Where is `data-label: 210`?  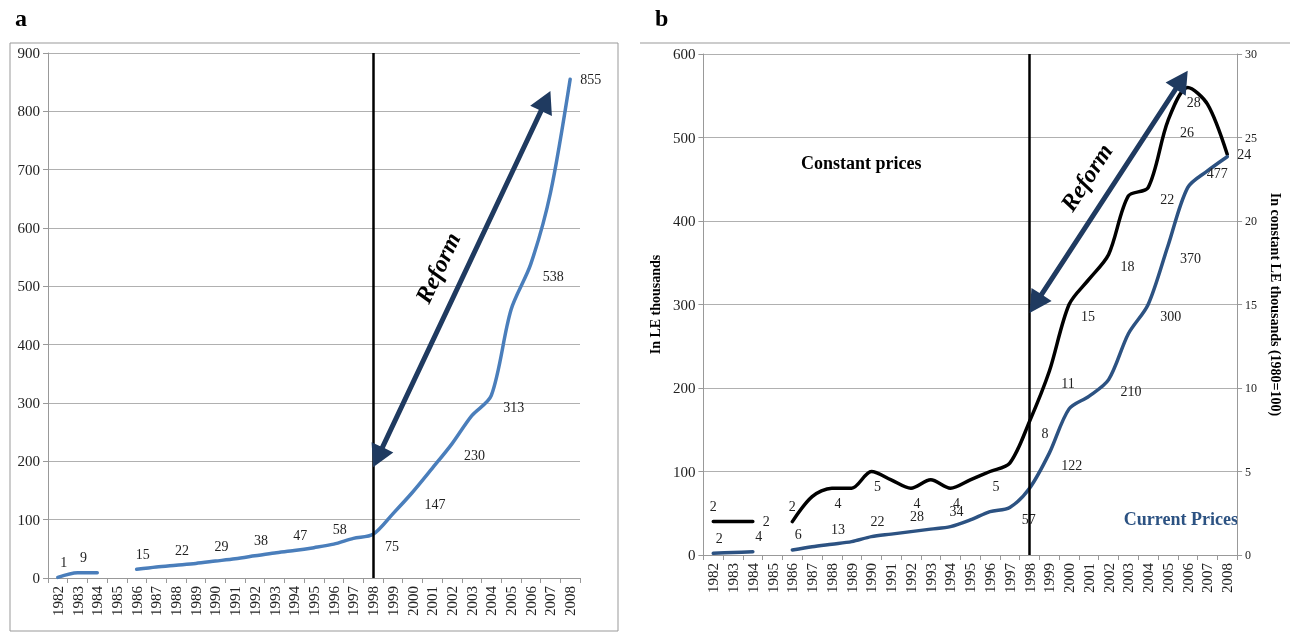 data-label: 210 is located at coordinates (1131, 392).